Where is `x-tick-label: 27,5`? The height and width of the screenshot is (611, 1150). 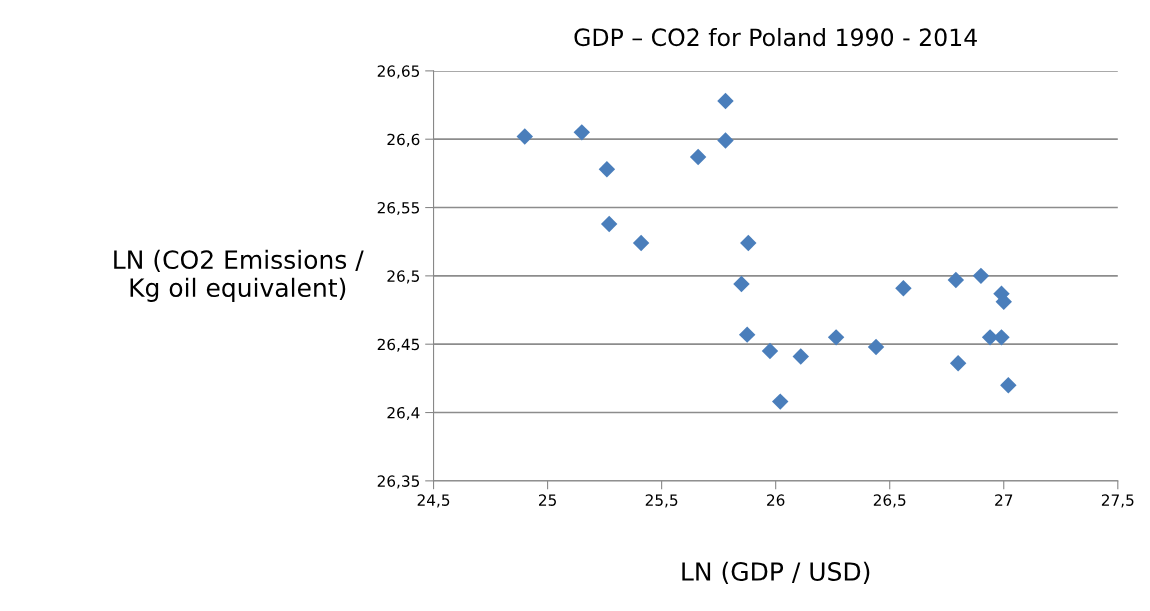
x-tick-label: 27,5 is located at coordinates (1117, 501).